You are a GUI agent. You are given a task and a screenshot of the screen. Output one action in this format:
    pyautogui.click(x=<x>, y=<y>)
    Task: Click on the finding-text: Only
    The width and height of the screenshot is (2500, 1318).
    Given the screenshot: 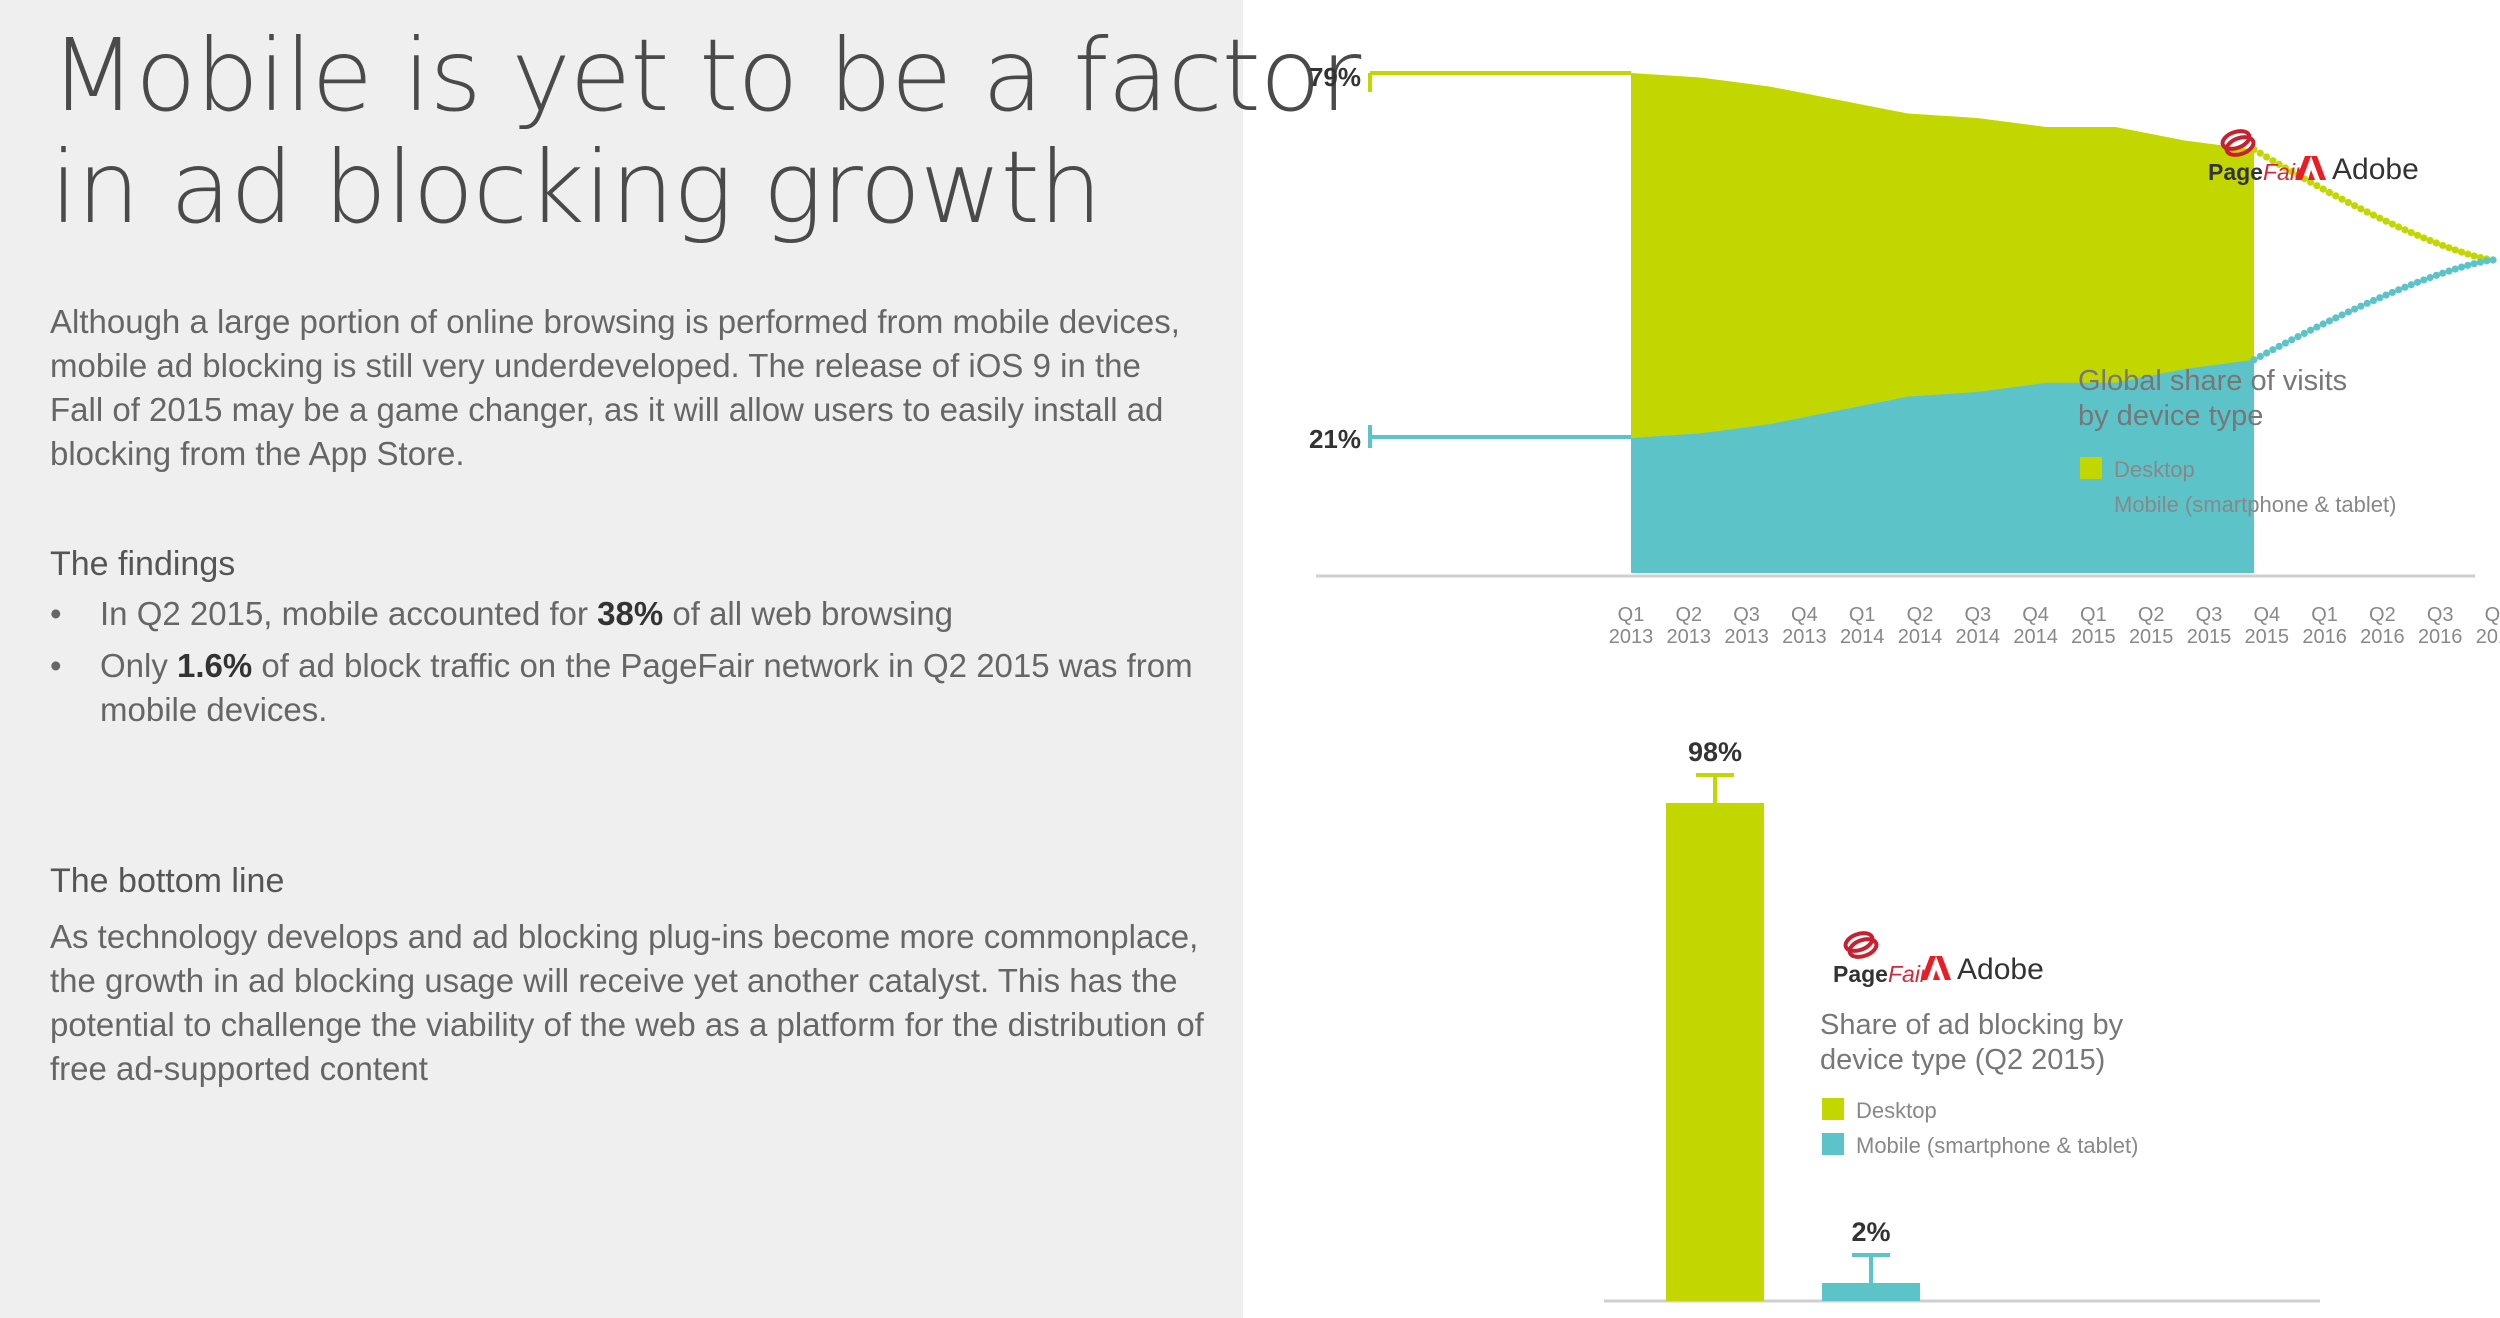 What is the action you would take?
    pyautogui.click(x=139, y=665)
    